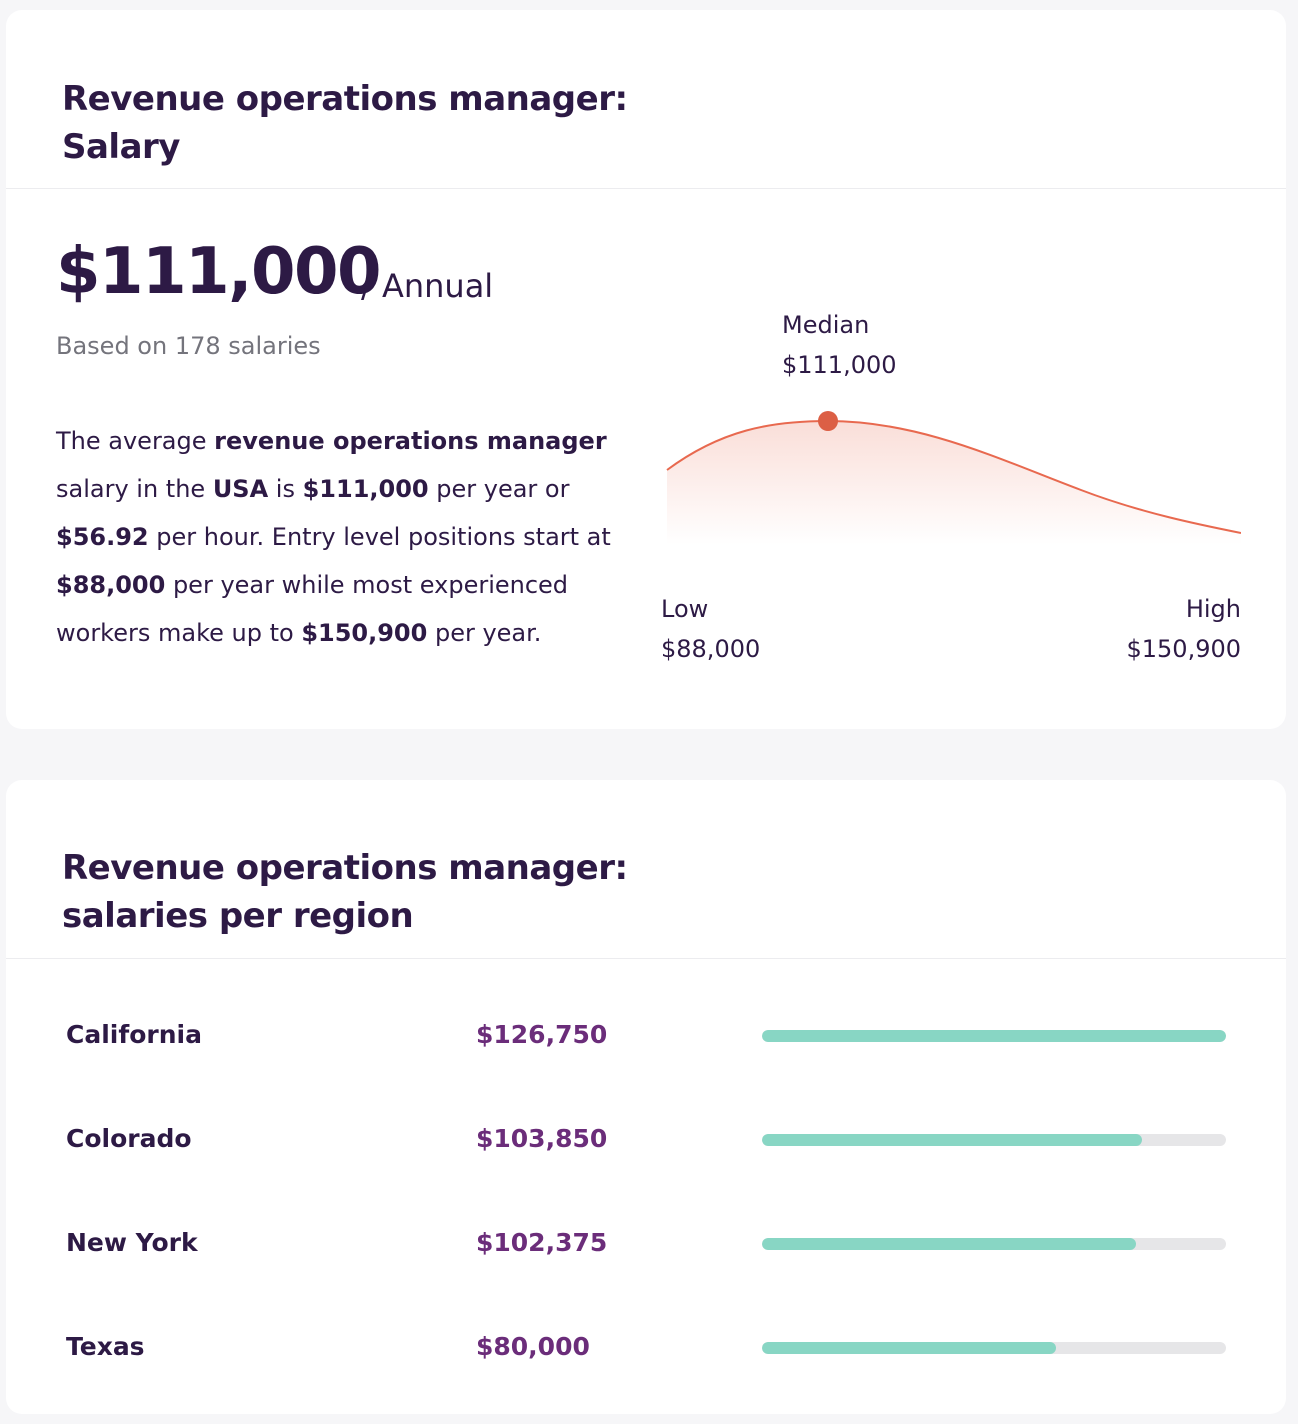 Image resolution: width=1298 pixels, height=1424 pixels. I want to click on distribution-curve, so click(953, 478).